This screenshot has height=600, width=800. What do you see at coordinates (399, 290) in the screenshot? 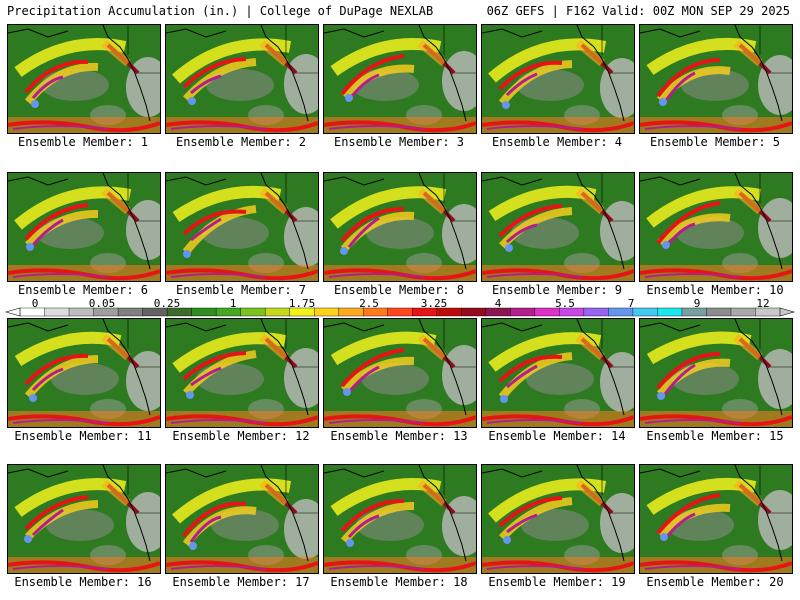
I see `panel-label: Ensemble Member: 8` at bounding box center [399, 290].